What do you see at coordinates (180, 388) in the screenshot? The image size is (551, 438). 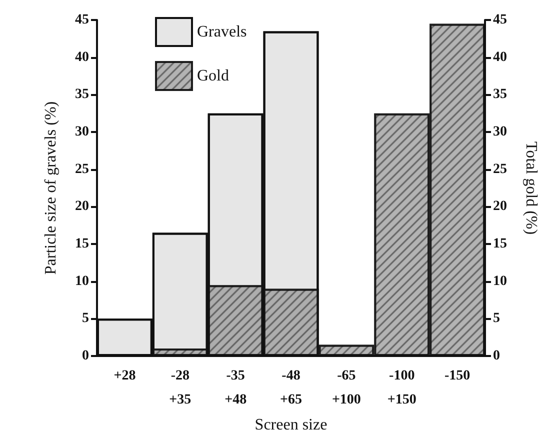 I see `x-tick-label: -28 +35` at bounding box center [180, 388].